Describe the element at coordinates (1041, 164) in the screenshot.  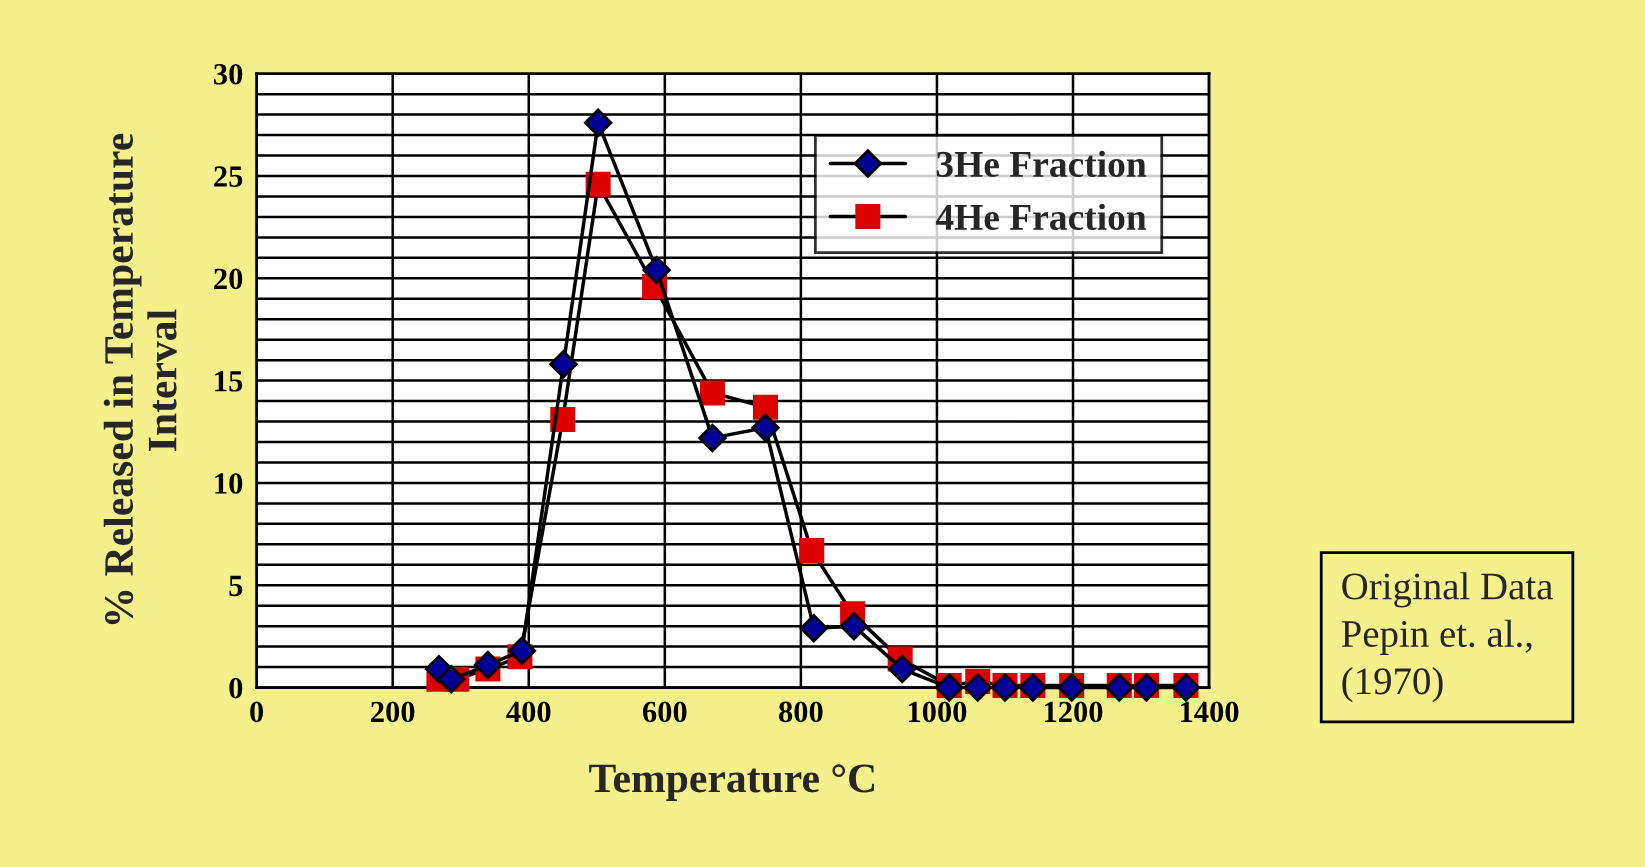
I see `legend-label: 3He Fraction` at that location.